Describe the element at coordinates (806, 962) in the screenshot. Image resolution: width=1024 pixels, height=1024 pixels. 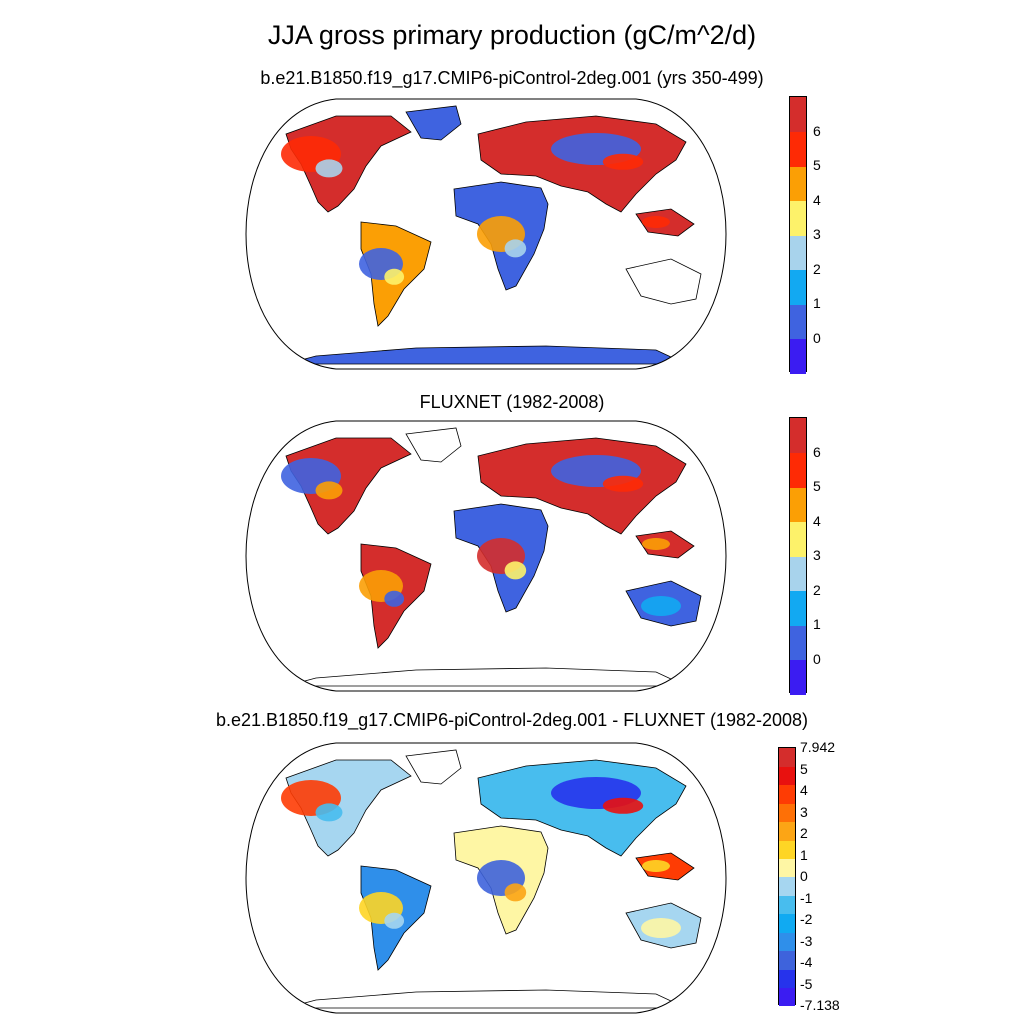
I see `colorbar-label: -4` at that location.